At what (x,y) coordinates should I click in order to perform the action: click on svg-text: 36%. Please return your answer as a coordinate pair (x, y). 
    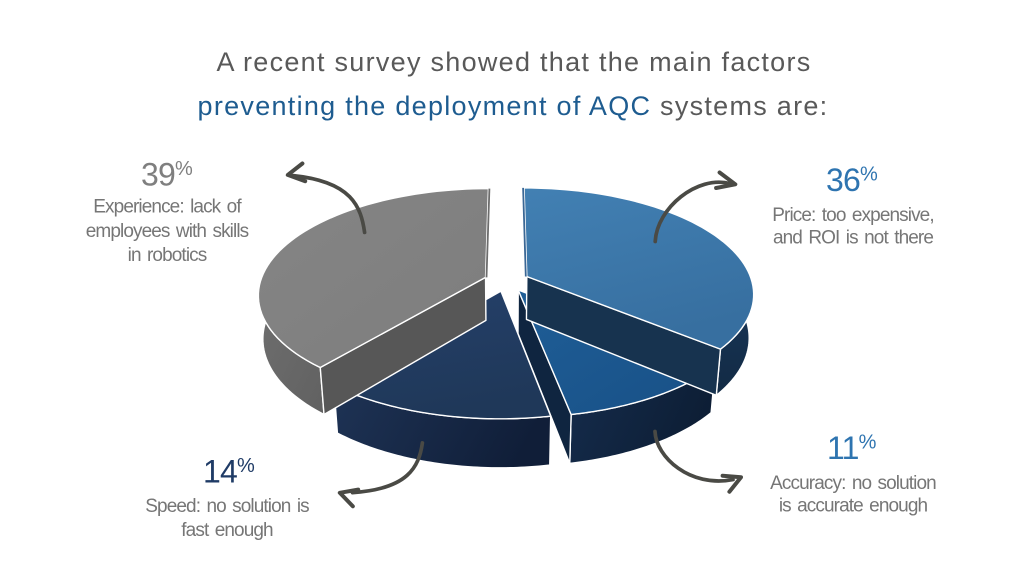
    Looking at the image, I should click on (852, 180).